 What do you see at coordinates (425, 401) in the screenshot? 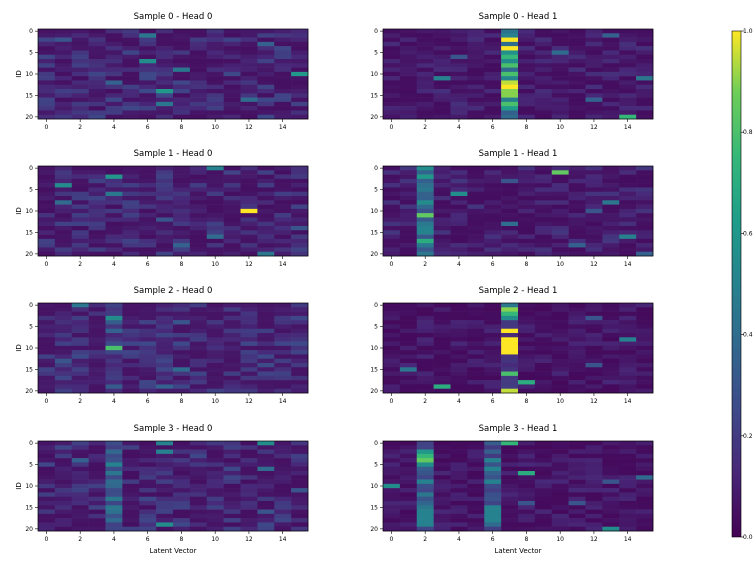
I see `x-tick-label: 2` at bounding box center [425, 401].